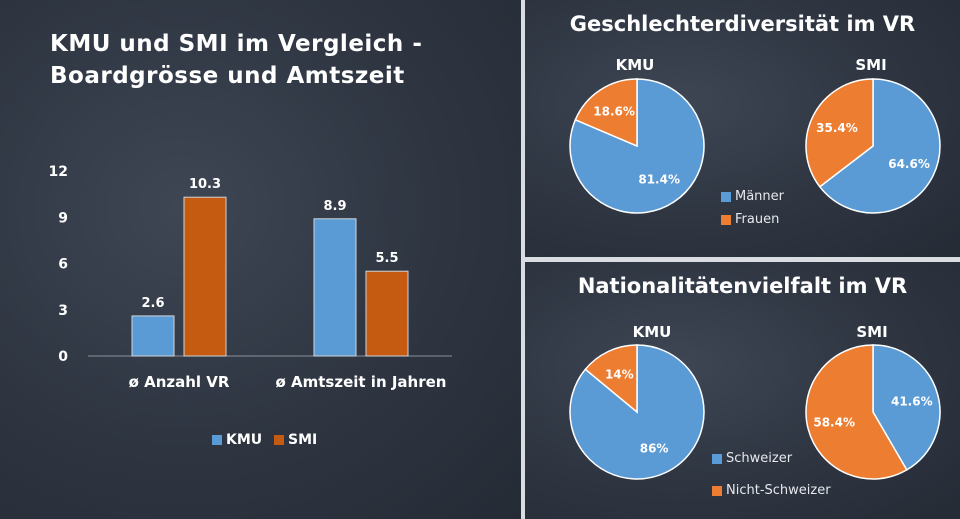  Describe the element at coordinates (755, 412) in the screenshot. I see `nationality-pies: 86% 14% 41.6% 58.4%` at that location.